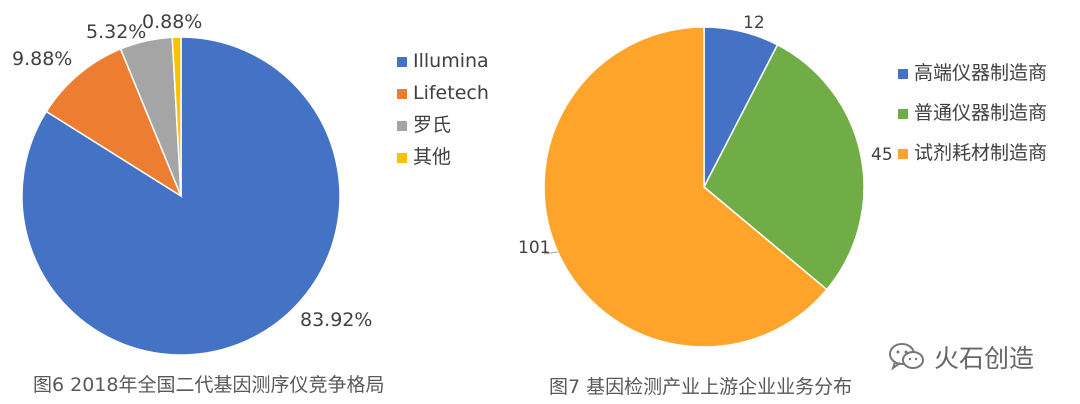 The width and height of the screenshot is (1080, 404). What do you see at coordinates (984, 358) in the screenshot?
I see `watermark-text: 火石创造` at bounding box center [984, 358].